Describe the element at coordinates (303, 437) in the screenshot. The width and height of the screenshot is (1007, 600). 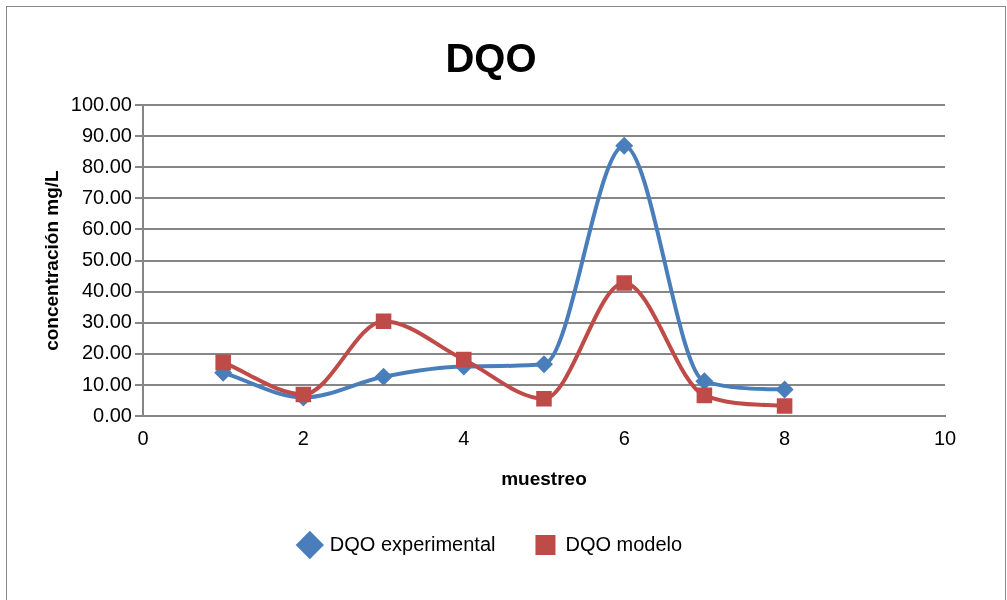
I see `x-tick-label: 2` at that location.